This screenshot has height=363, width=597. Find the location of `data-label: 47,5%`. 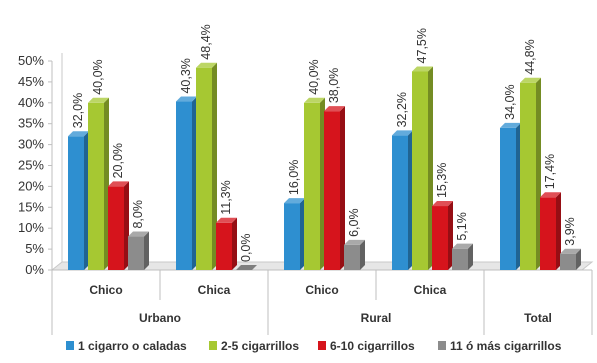

data-label: 47,5% is located at coordinates (422, 45).